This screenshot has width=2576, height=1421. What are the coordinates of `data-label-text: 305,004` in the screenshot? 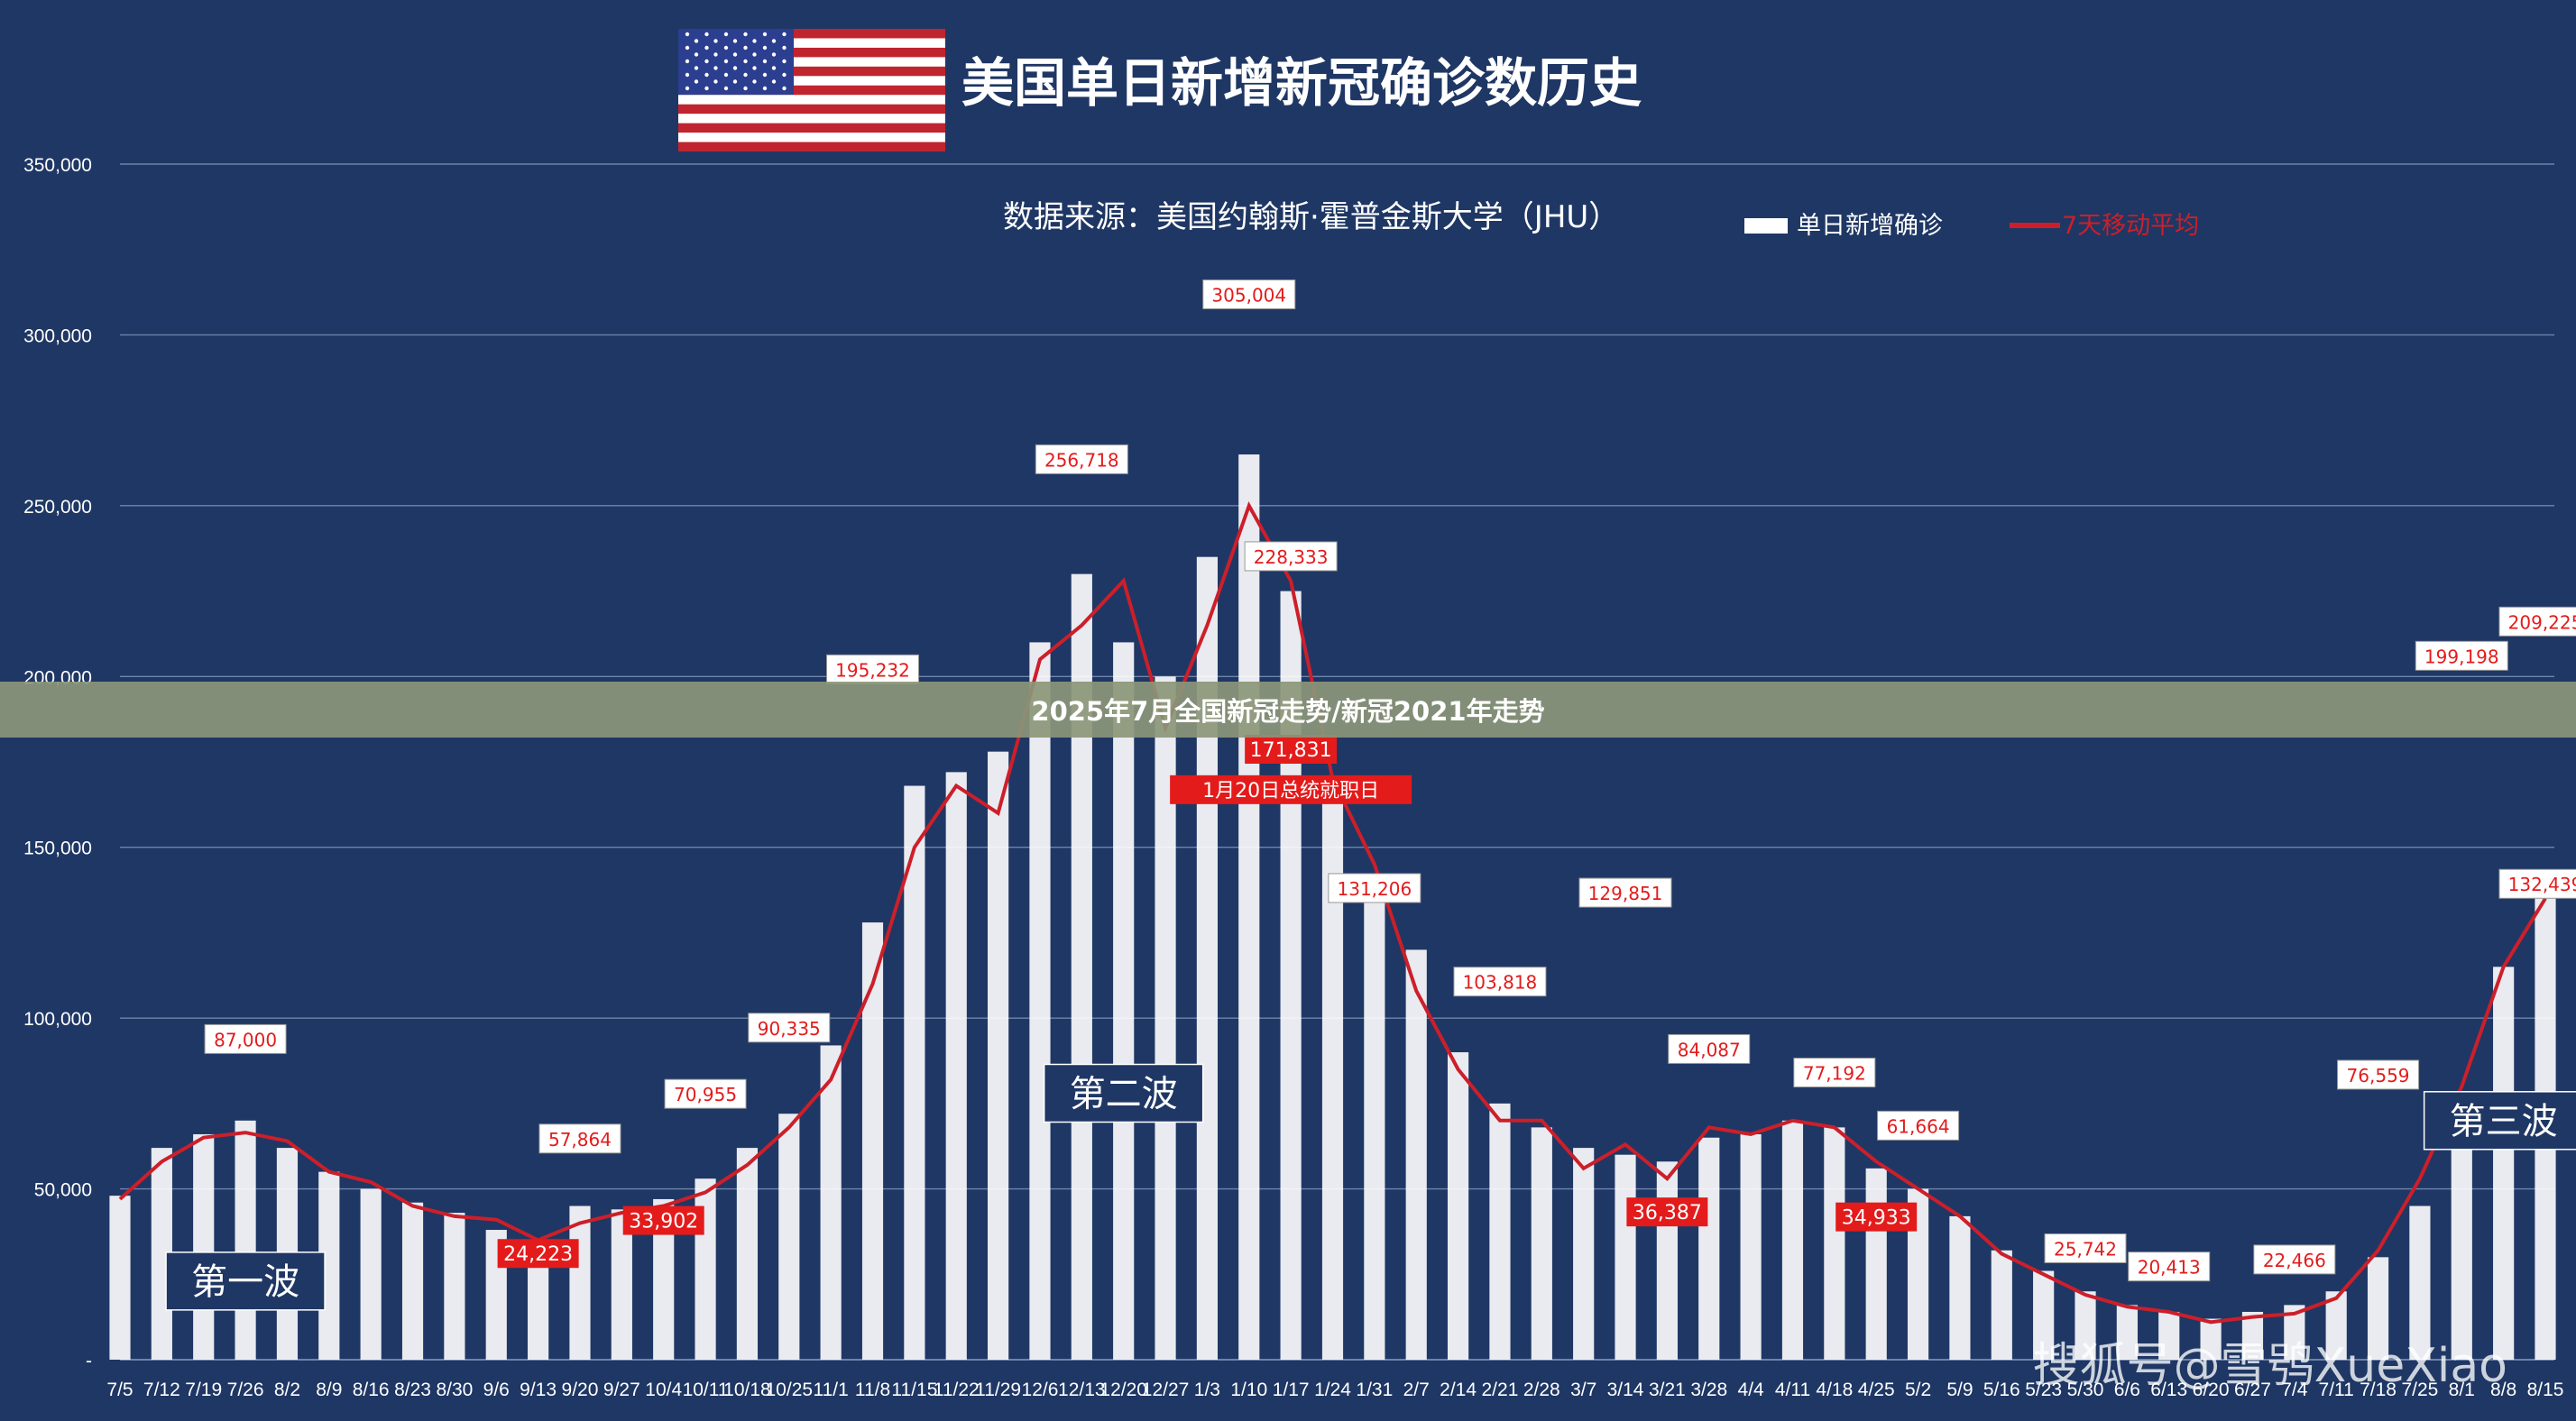 It's located at (1248, 295).